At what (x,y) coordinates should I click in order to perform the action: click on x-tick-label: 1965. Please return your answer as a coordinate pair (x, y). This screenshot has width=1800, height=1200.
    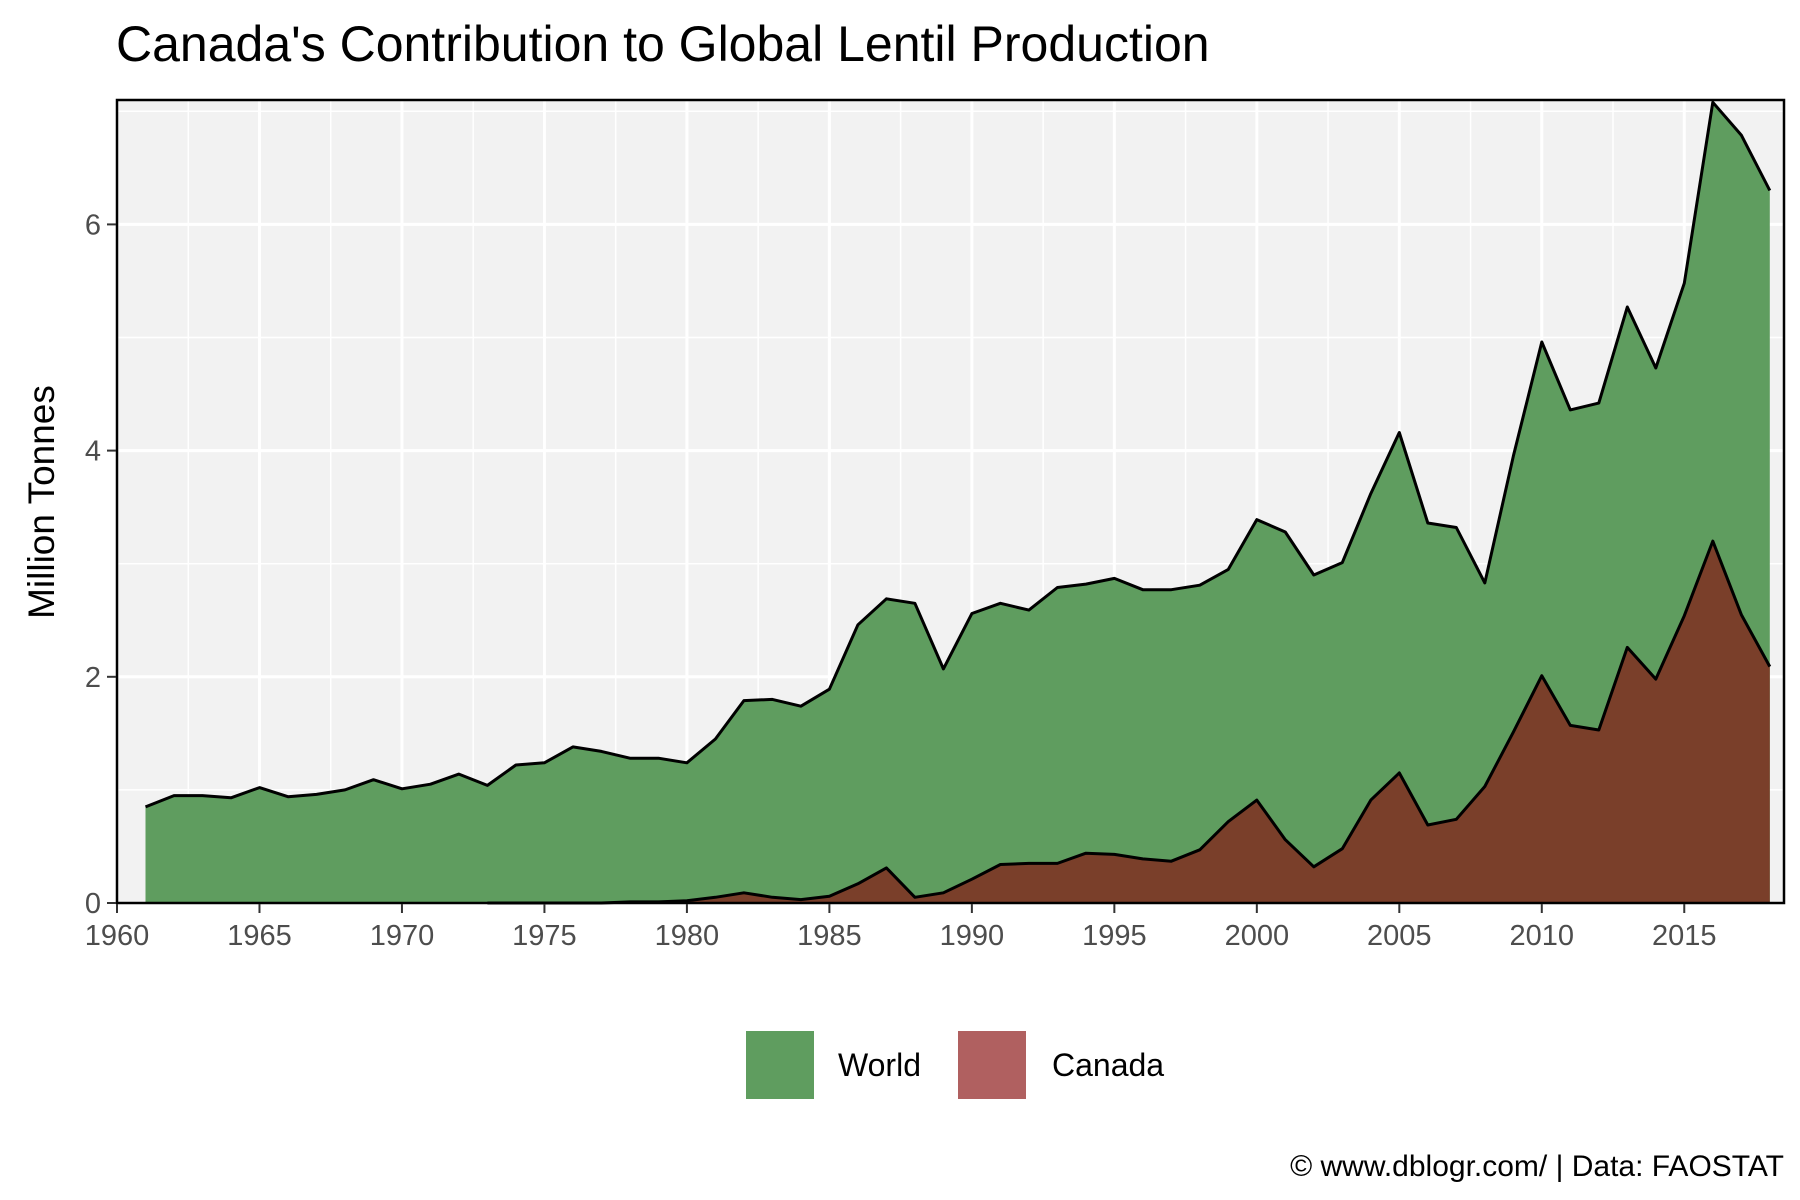
    Looking at the image, I should click on (259, 936).